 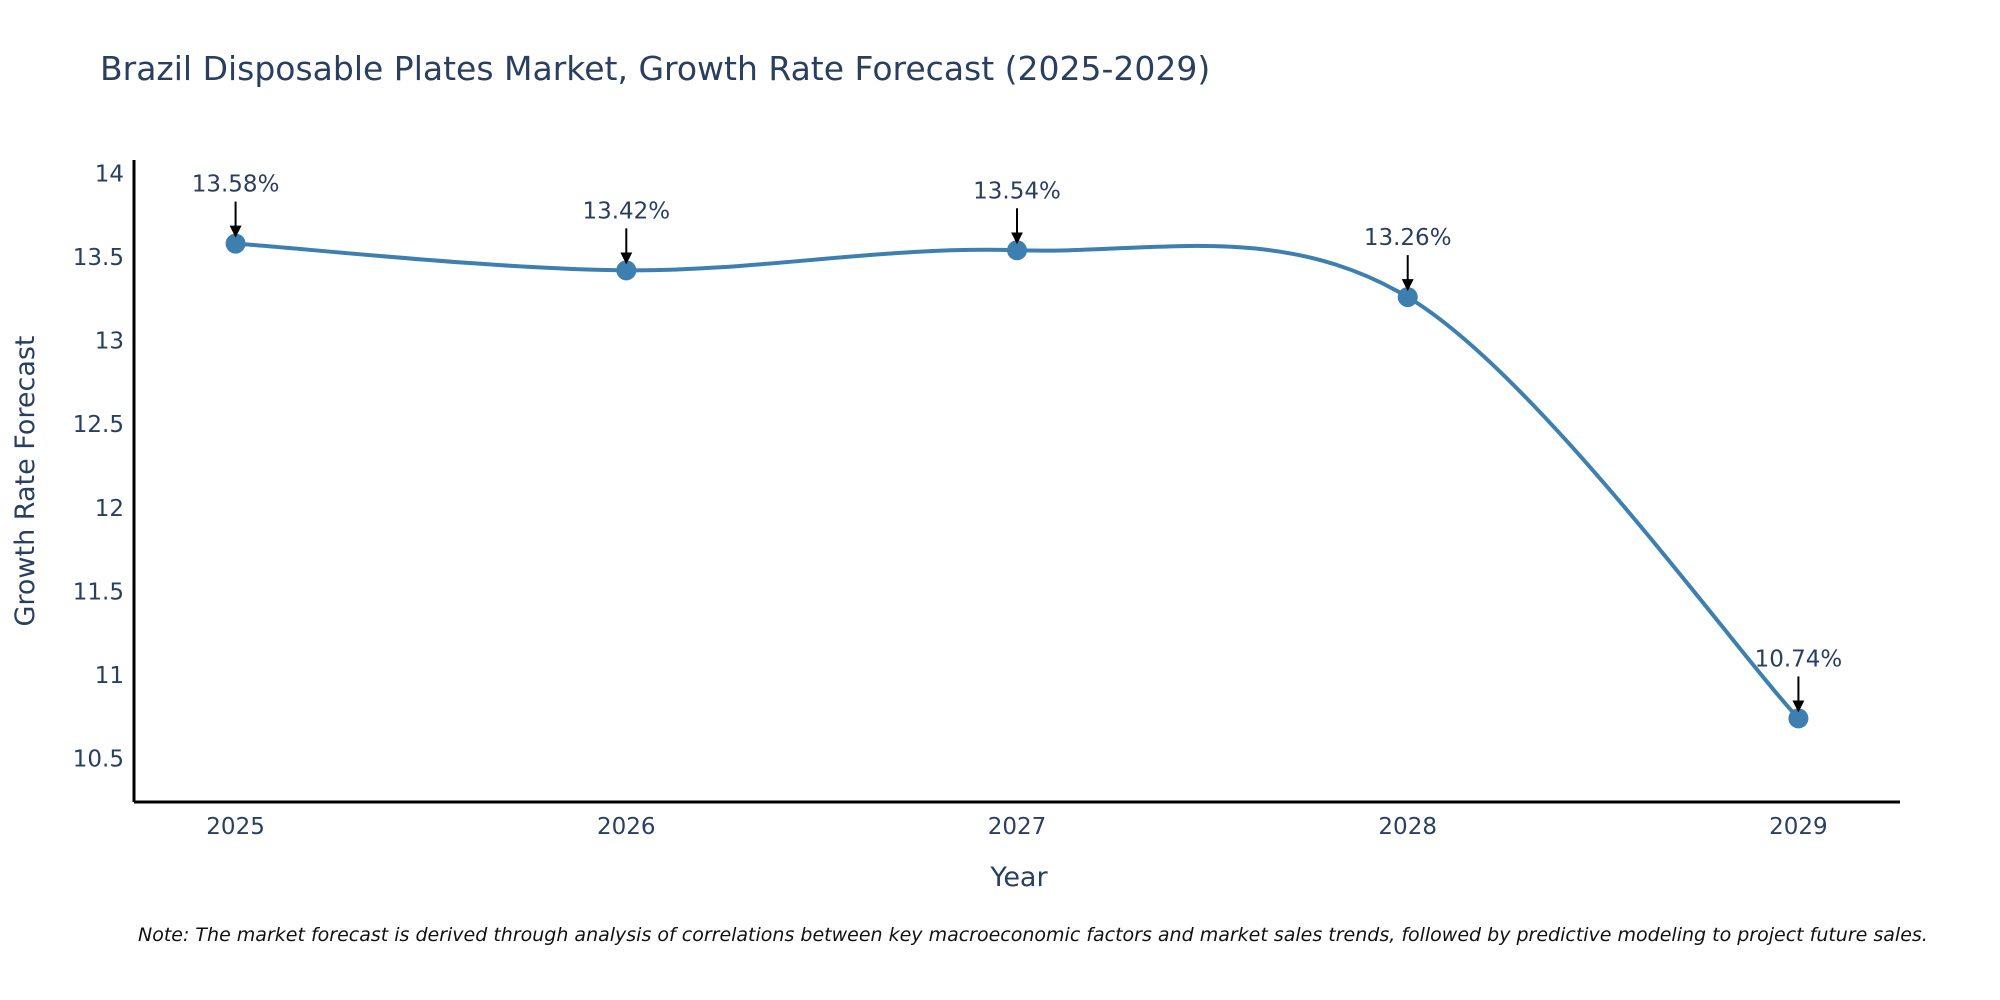 I want to click on x-tick-label: 2029, so click(x=1798, y=827).